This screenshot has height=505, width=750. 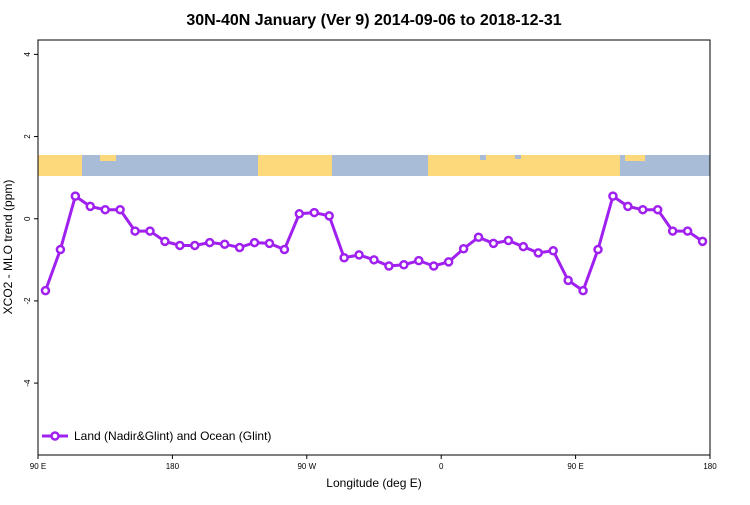 I want to click on y-tick-label: -4, so click(x=27, y=383).